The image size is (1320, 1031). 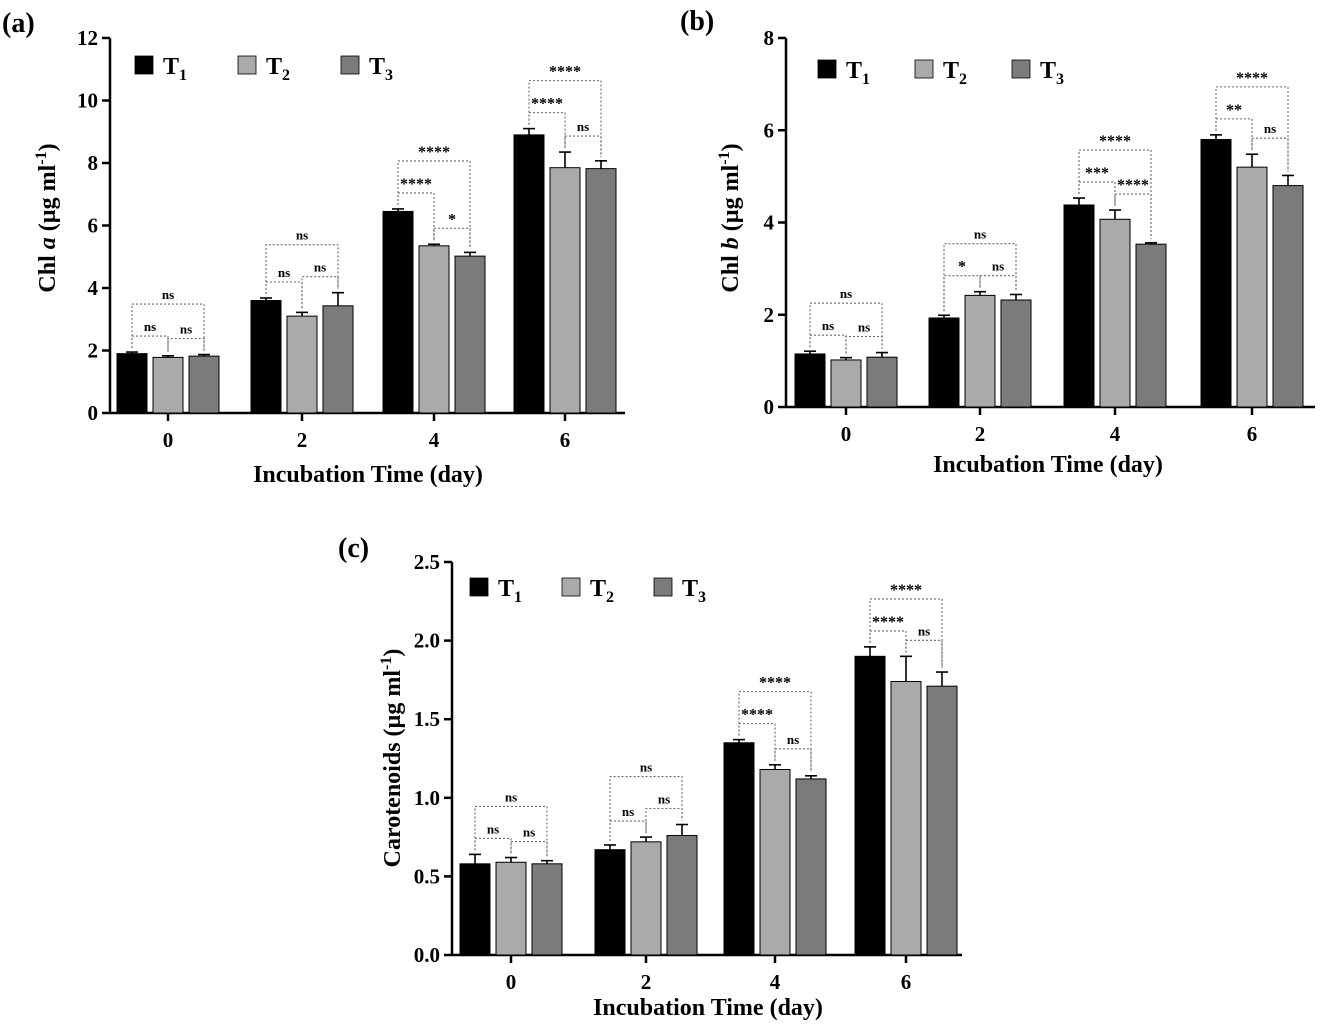 What do you see at coordinates (87, 101) in the screenshot?
I see `y-tick-label: 10` at bounding box center [87, 101].